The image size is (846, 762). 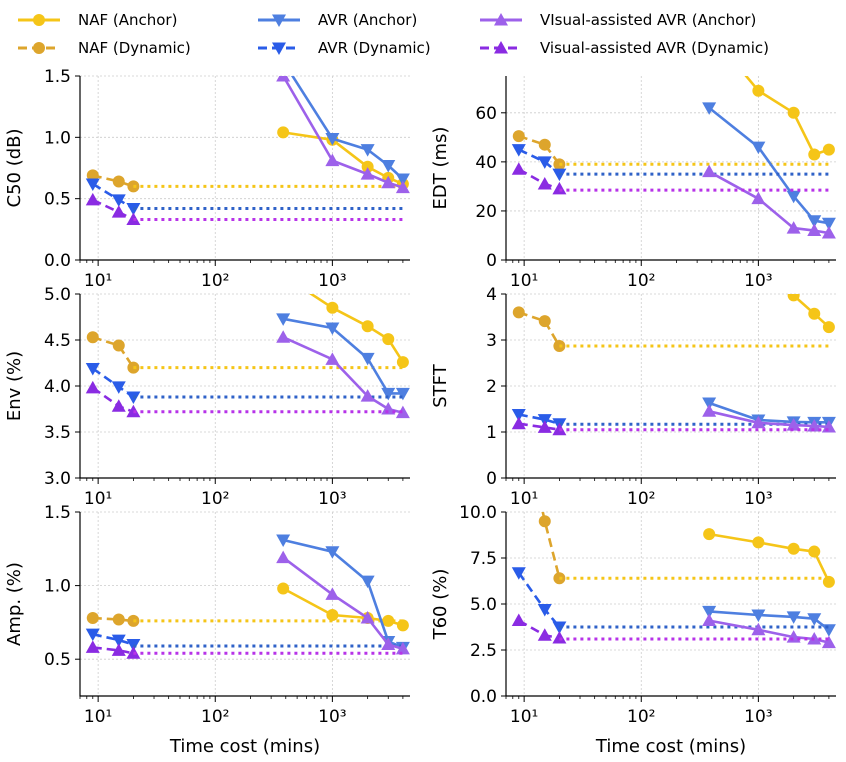 I want to click on y-tick-label: 20, so click(x=486, y=212).